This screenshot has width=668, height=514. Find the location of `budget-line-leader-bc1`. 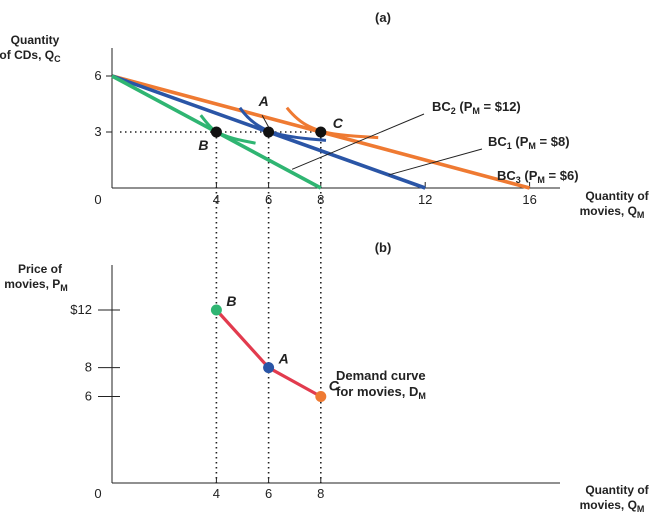

budget-line-leader-bc1 is located at coordinates (435, 162).